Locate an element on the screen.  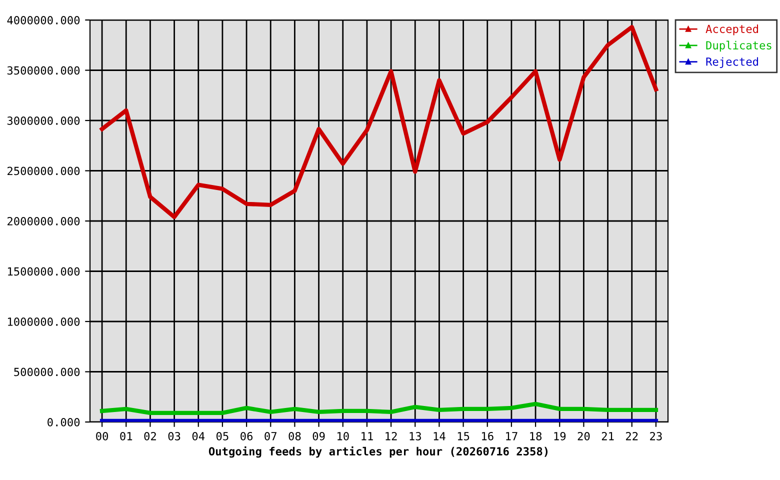
y-tick-label: 1000000.000 is located at coordinates (44, 322).